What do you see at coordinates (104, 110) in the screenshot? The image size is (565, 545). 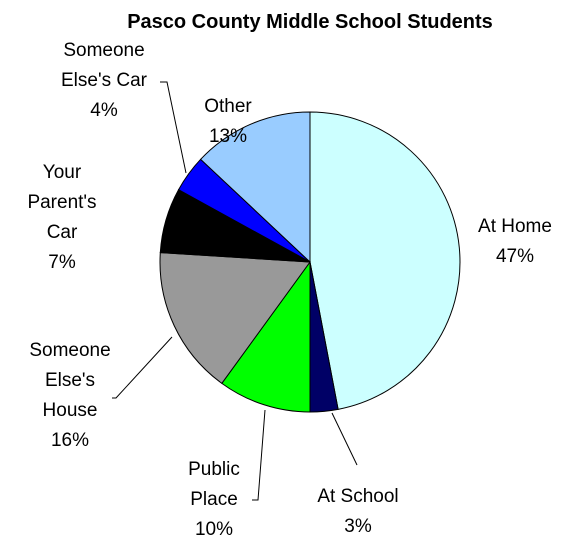 I see `slice-label-line: 4%` at bounding box center [104, 110].